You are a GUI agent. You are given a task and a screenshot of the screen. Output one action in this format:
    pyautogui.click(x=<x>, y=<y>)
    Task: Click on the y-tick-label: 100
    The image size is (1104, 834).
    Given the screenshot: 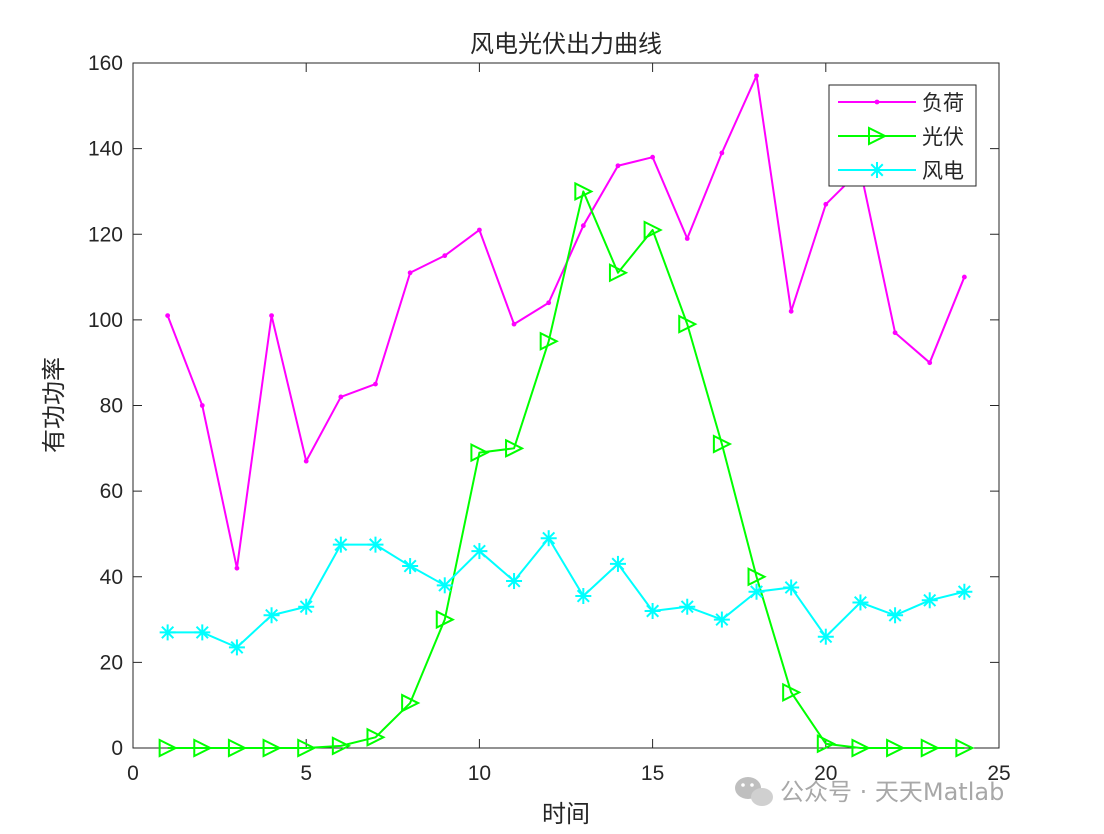 What is the action you would take?
    pyautogui.click(x=105, y=320)
    